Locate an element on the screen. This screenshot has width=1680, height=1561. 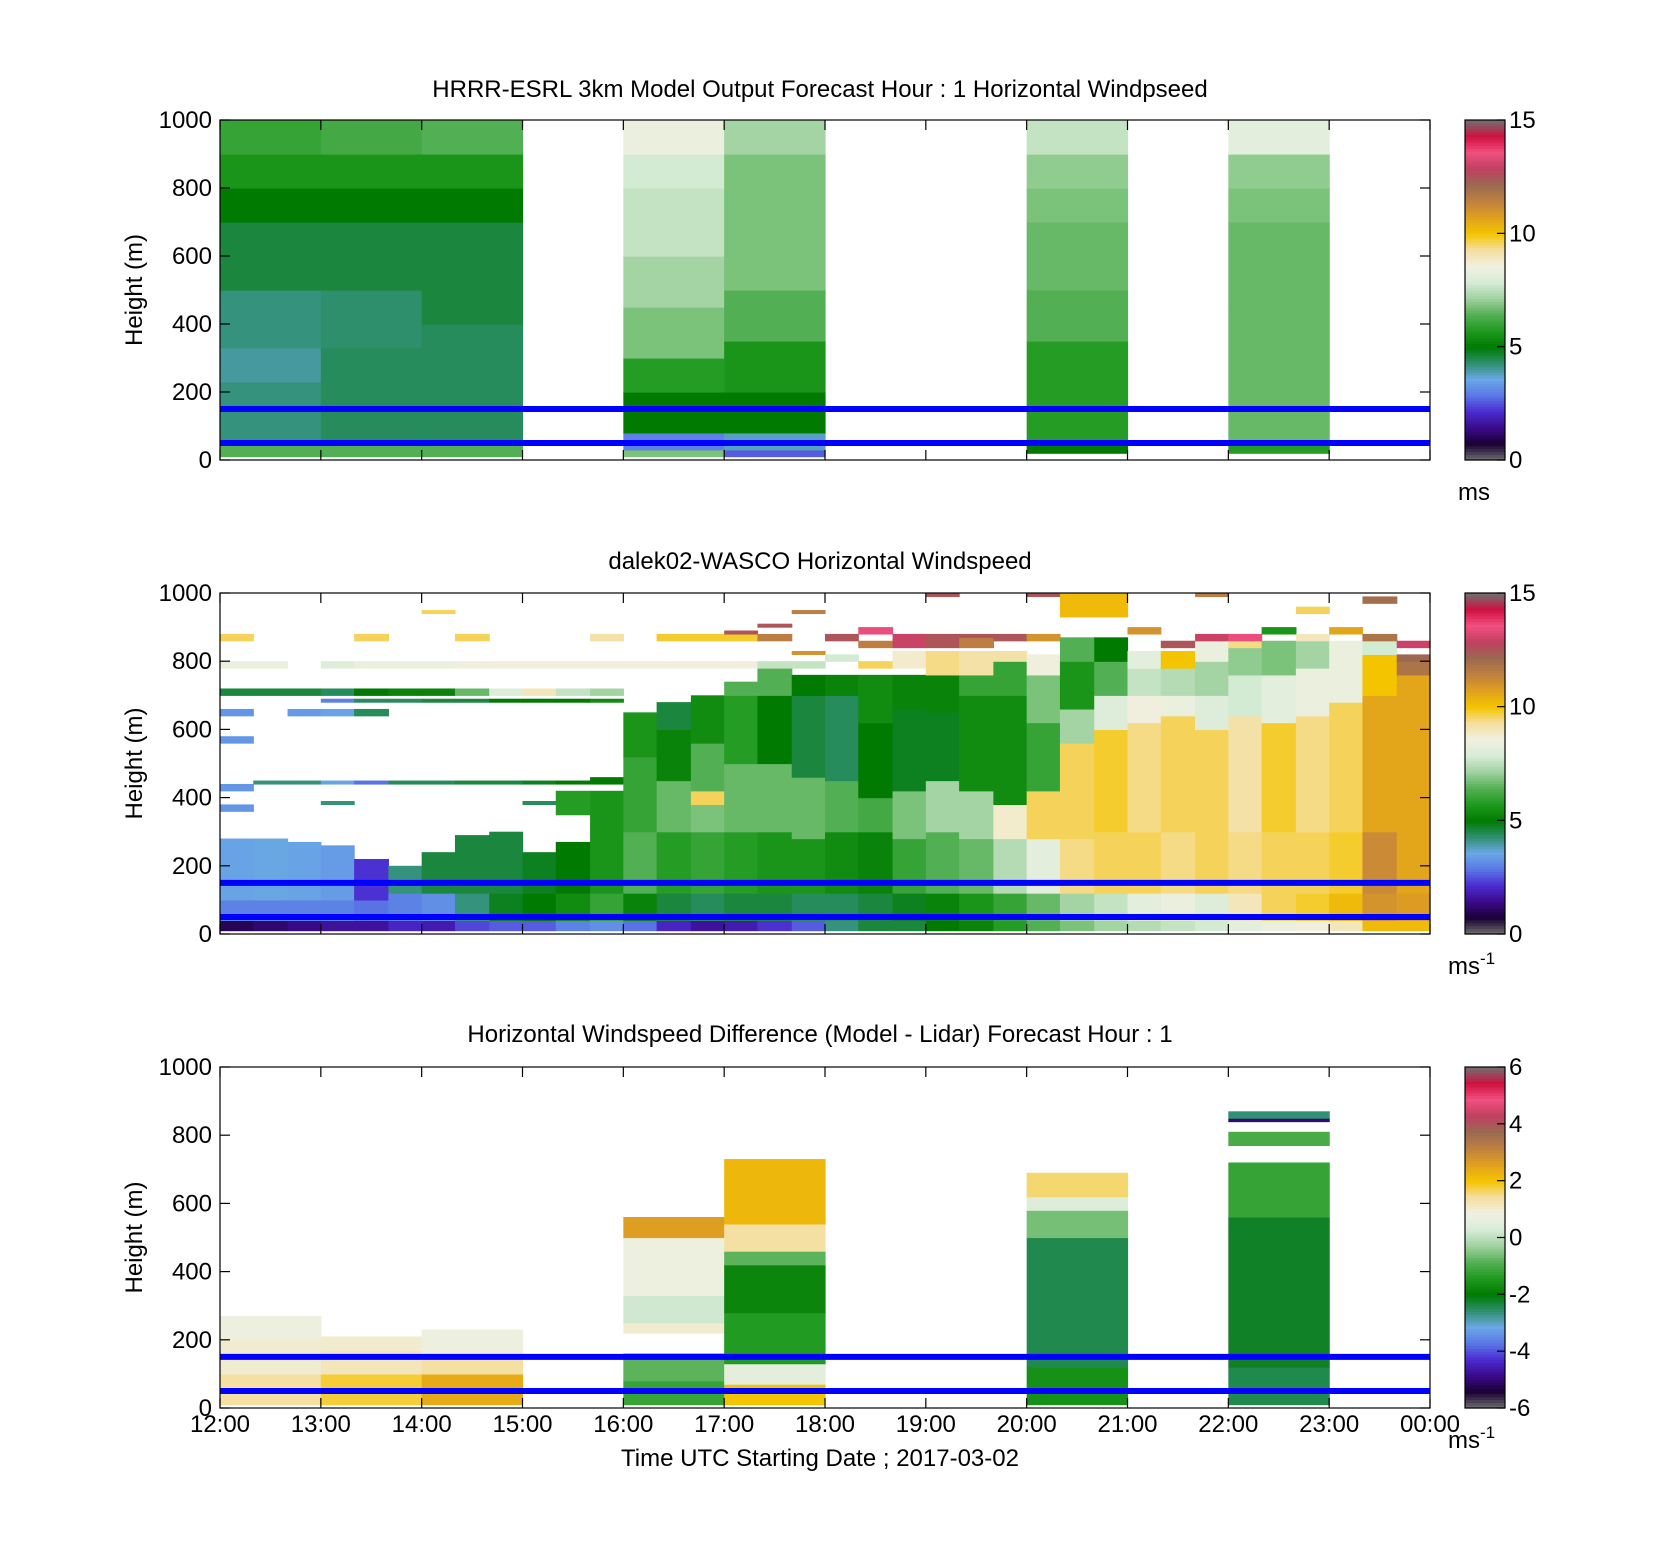
xtick-label-12: 00:00 is located at coordinates (1430, 1424).